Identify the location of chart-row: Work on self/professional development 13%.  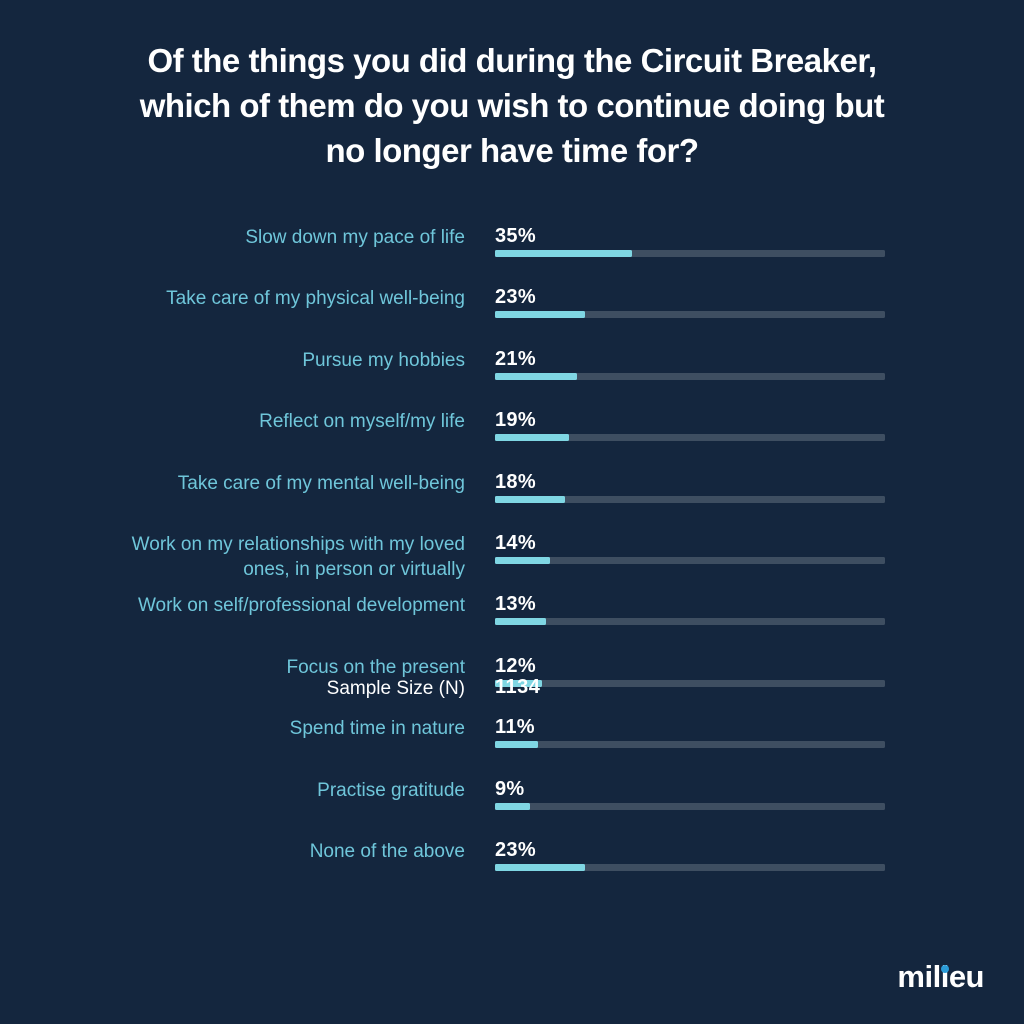
(512, 623).